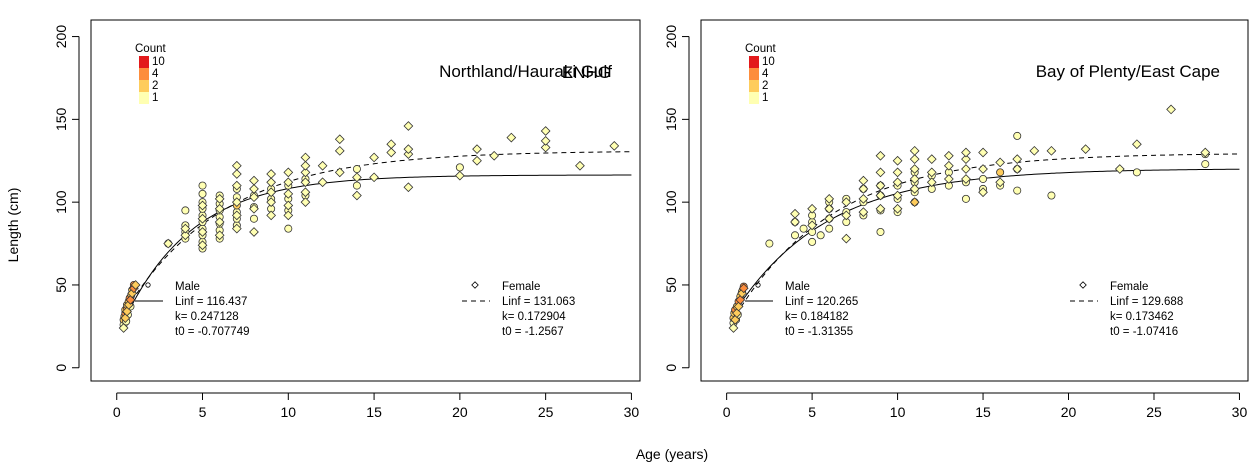 This screenshot has height=467, width=1253. What do you see at coordinates (821, 302) in the screenshot?
I see `male-linf: Linf = 120.265` at bounding box center [821, 302].